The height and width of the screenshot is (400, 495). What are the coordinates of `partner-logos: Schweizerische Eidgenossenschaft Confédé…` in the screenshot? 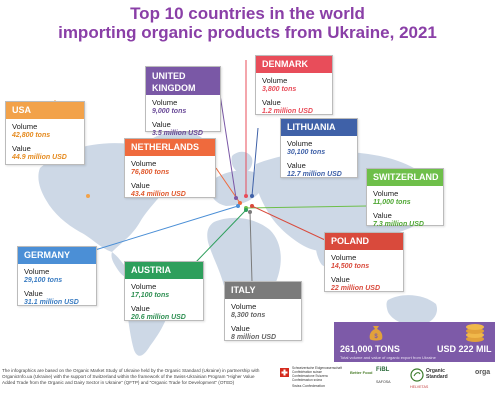 It's located at (382, 382).